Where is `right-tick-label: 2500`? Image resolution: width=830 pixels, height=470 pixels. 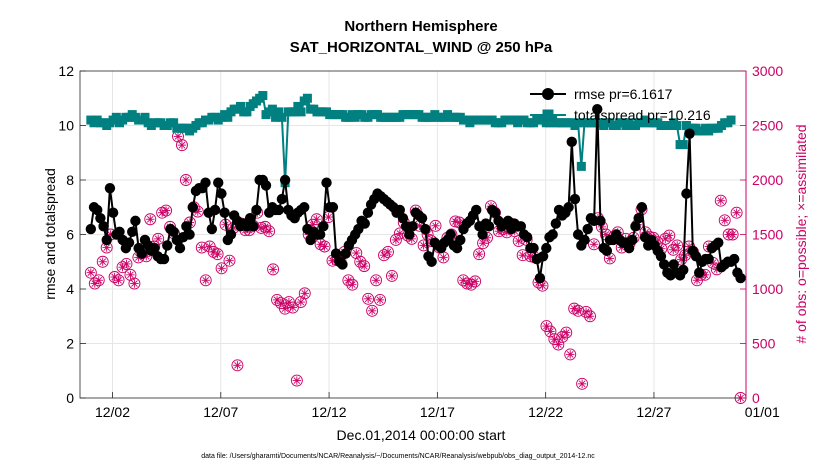
right-tick-label: 2500 is located at coordinates (767, 126).